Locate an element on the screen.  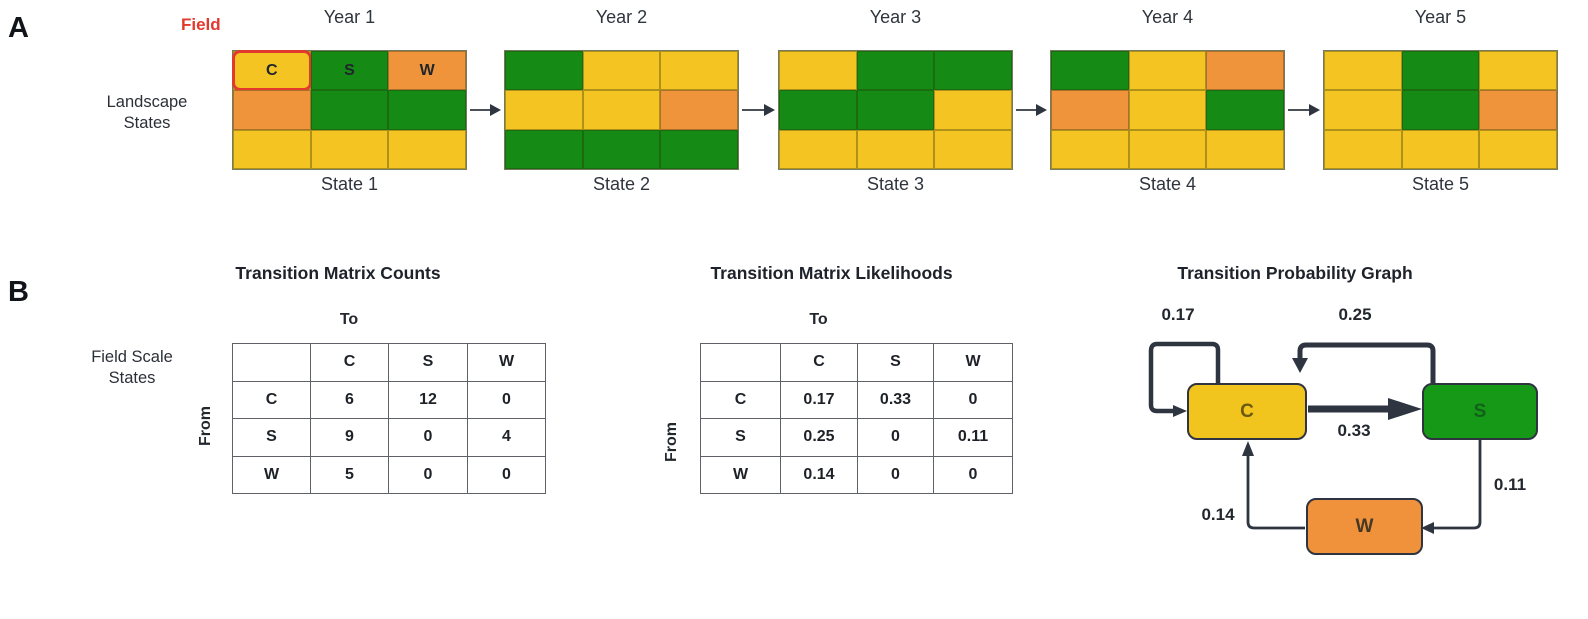
field-scale-states-label: Field Scale States is located at coordinates (132, 368).